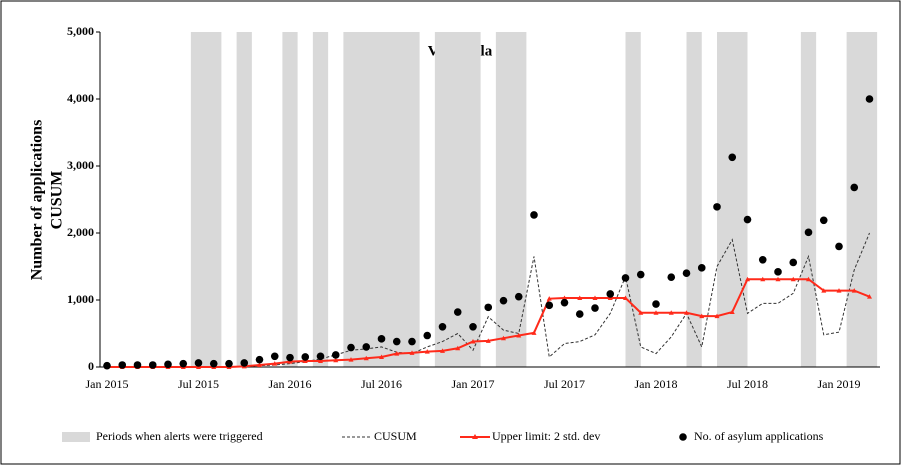  Describe the element at coordinates (759, 436) in the screenshot. I see `legend-label: No. of asylum applications` at that location.